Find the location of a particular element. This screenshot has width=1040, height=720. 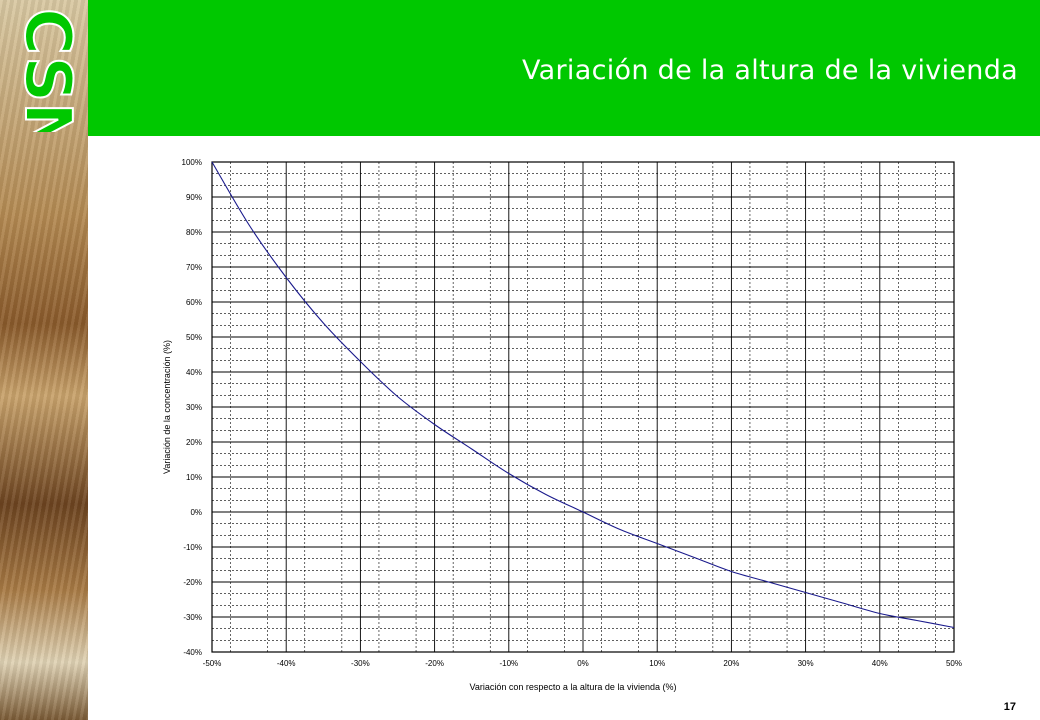

y-tick-label: 60% is located at coordinates (194, 302).